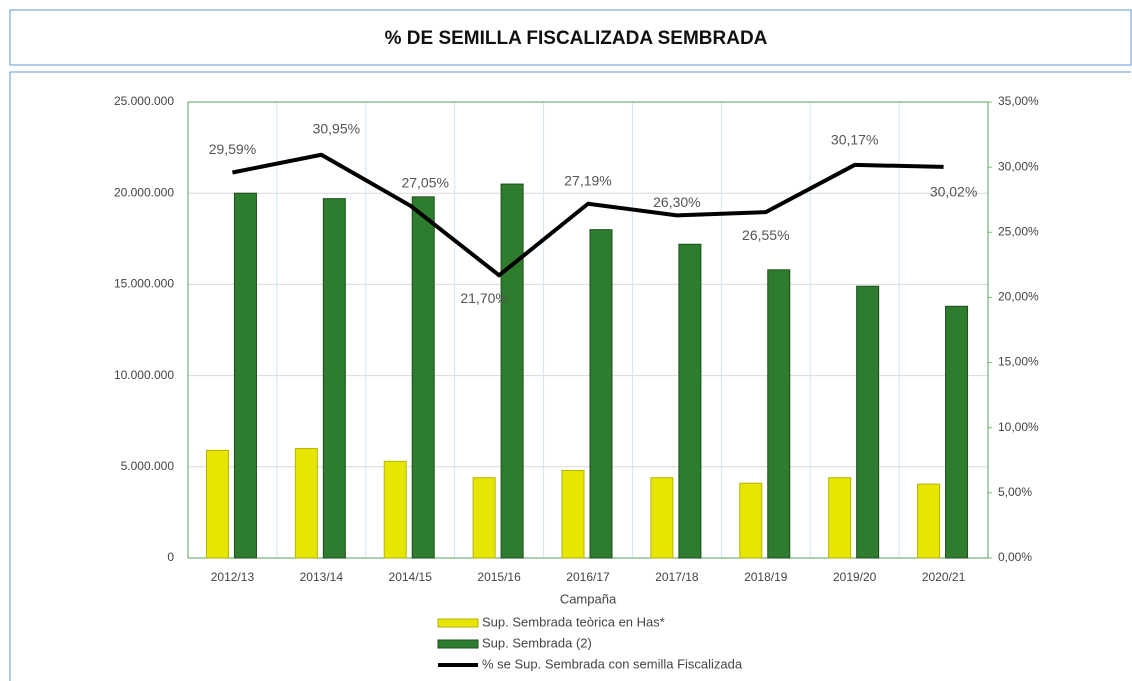  I want to click on data-label: 27,05%, so click(424, 182).